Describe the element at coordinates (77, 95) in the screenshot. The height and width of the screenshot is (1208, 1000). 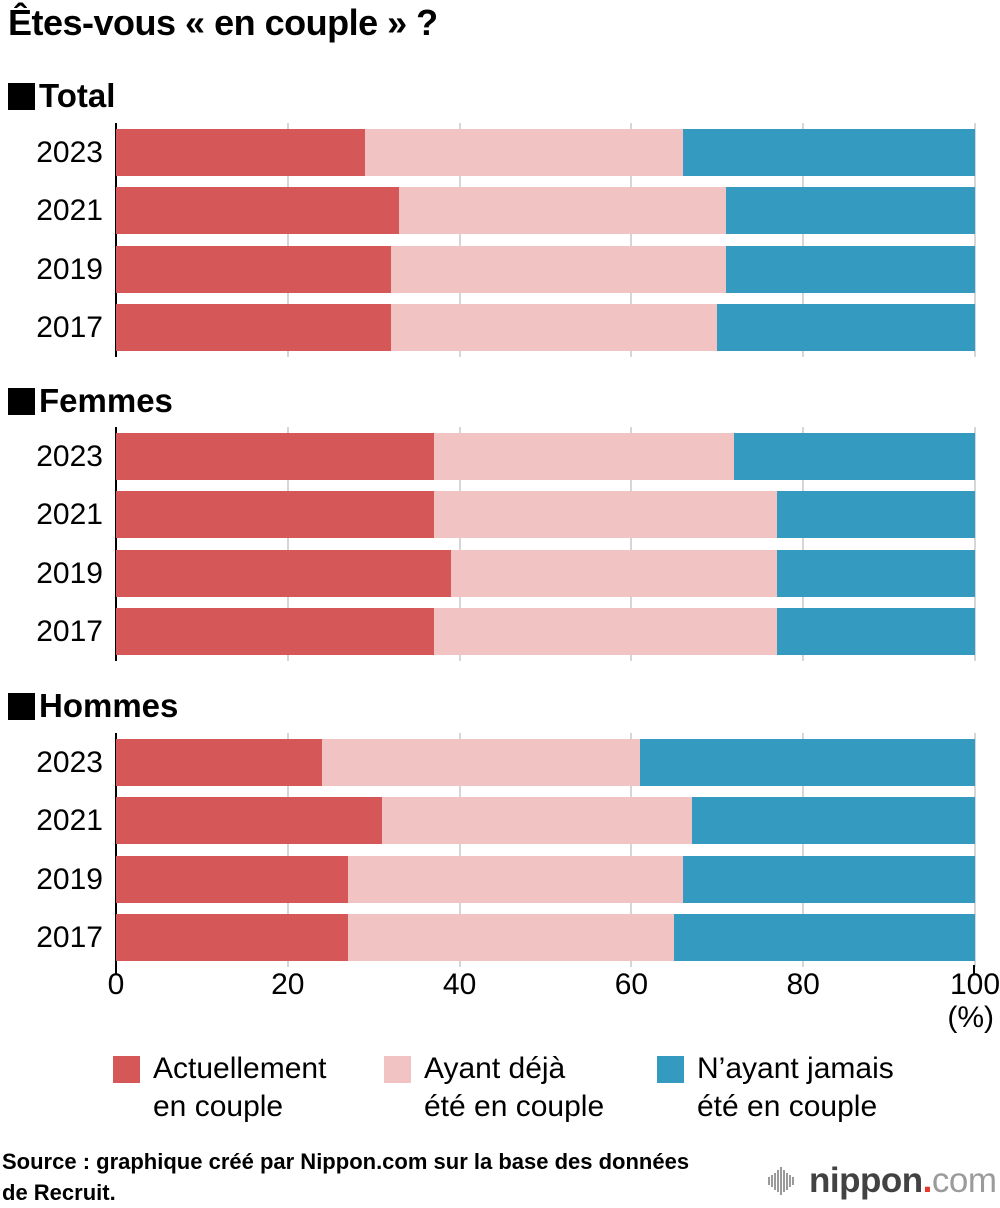
I see `section-title: Total` at that location.